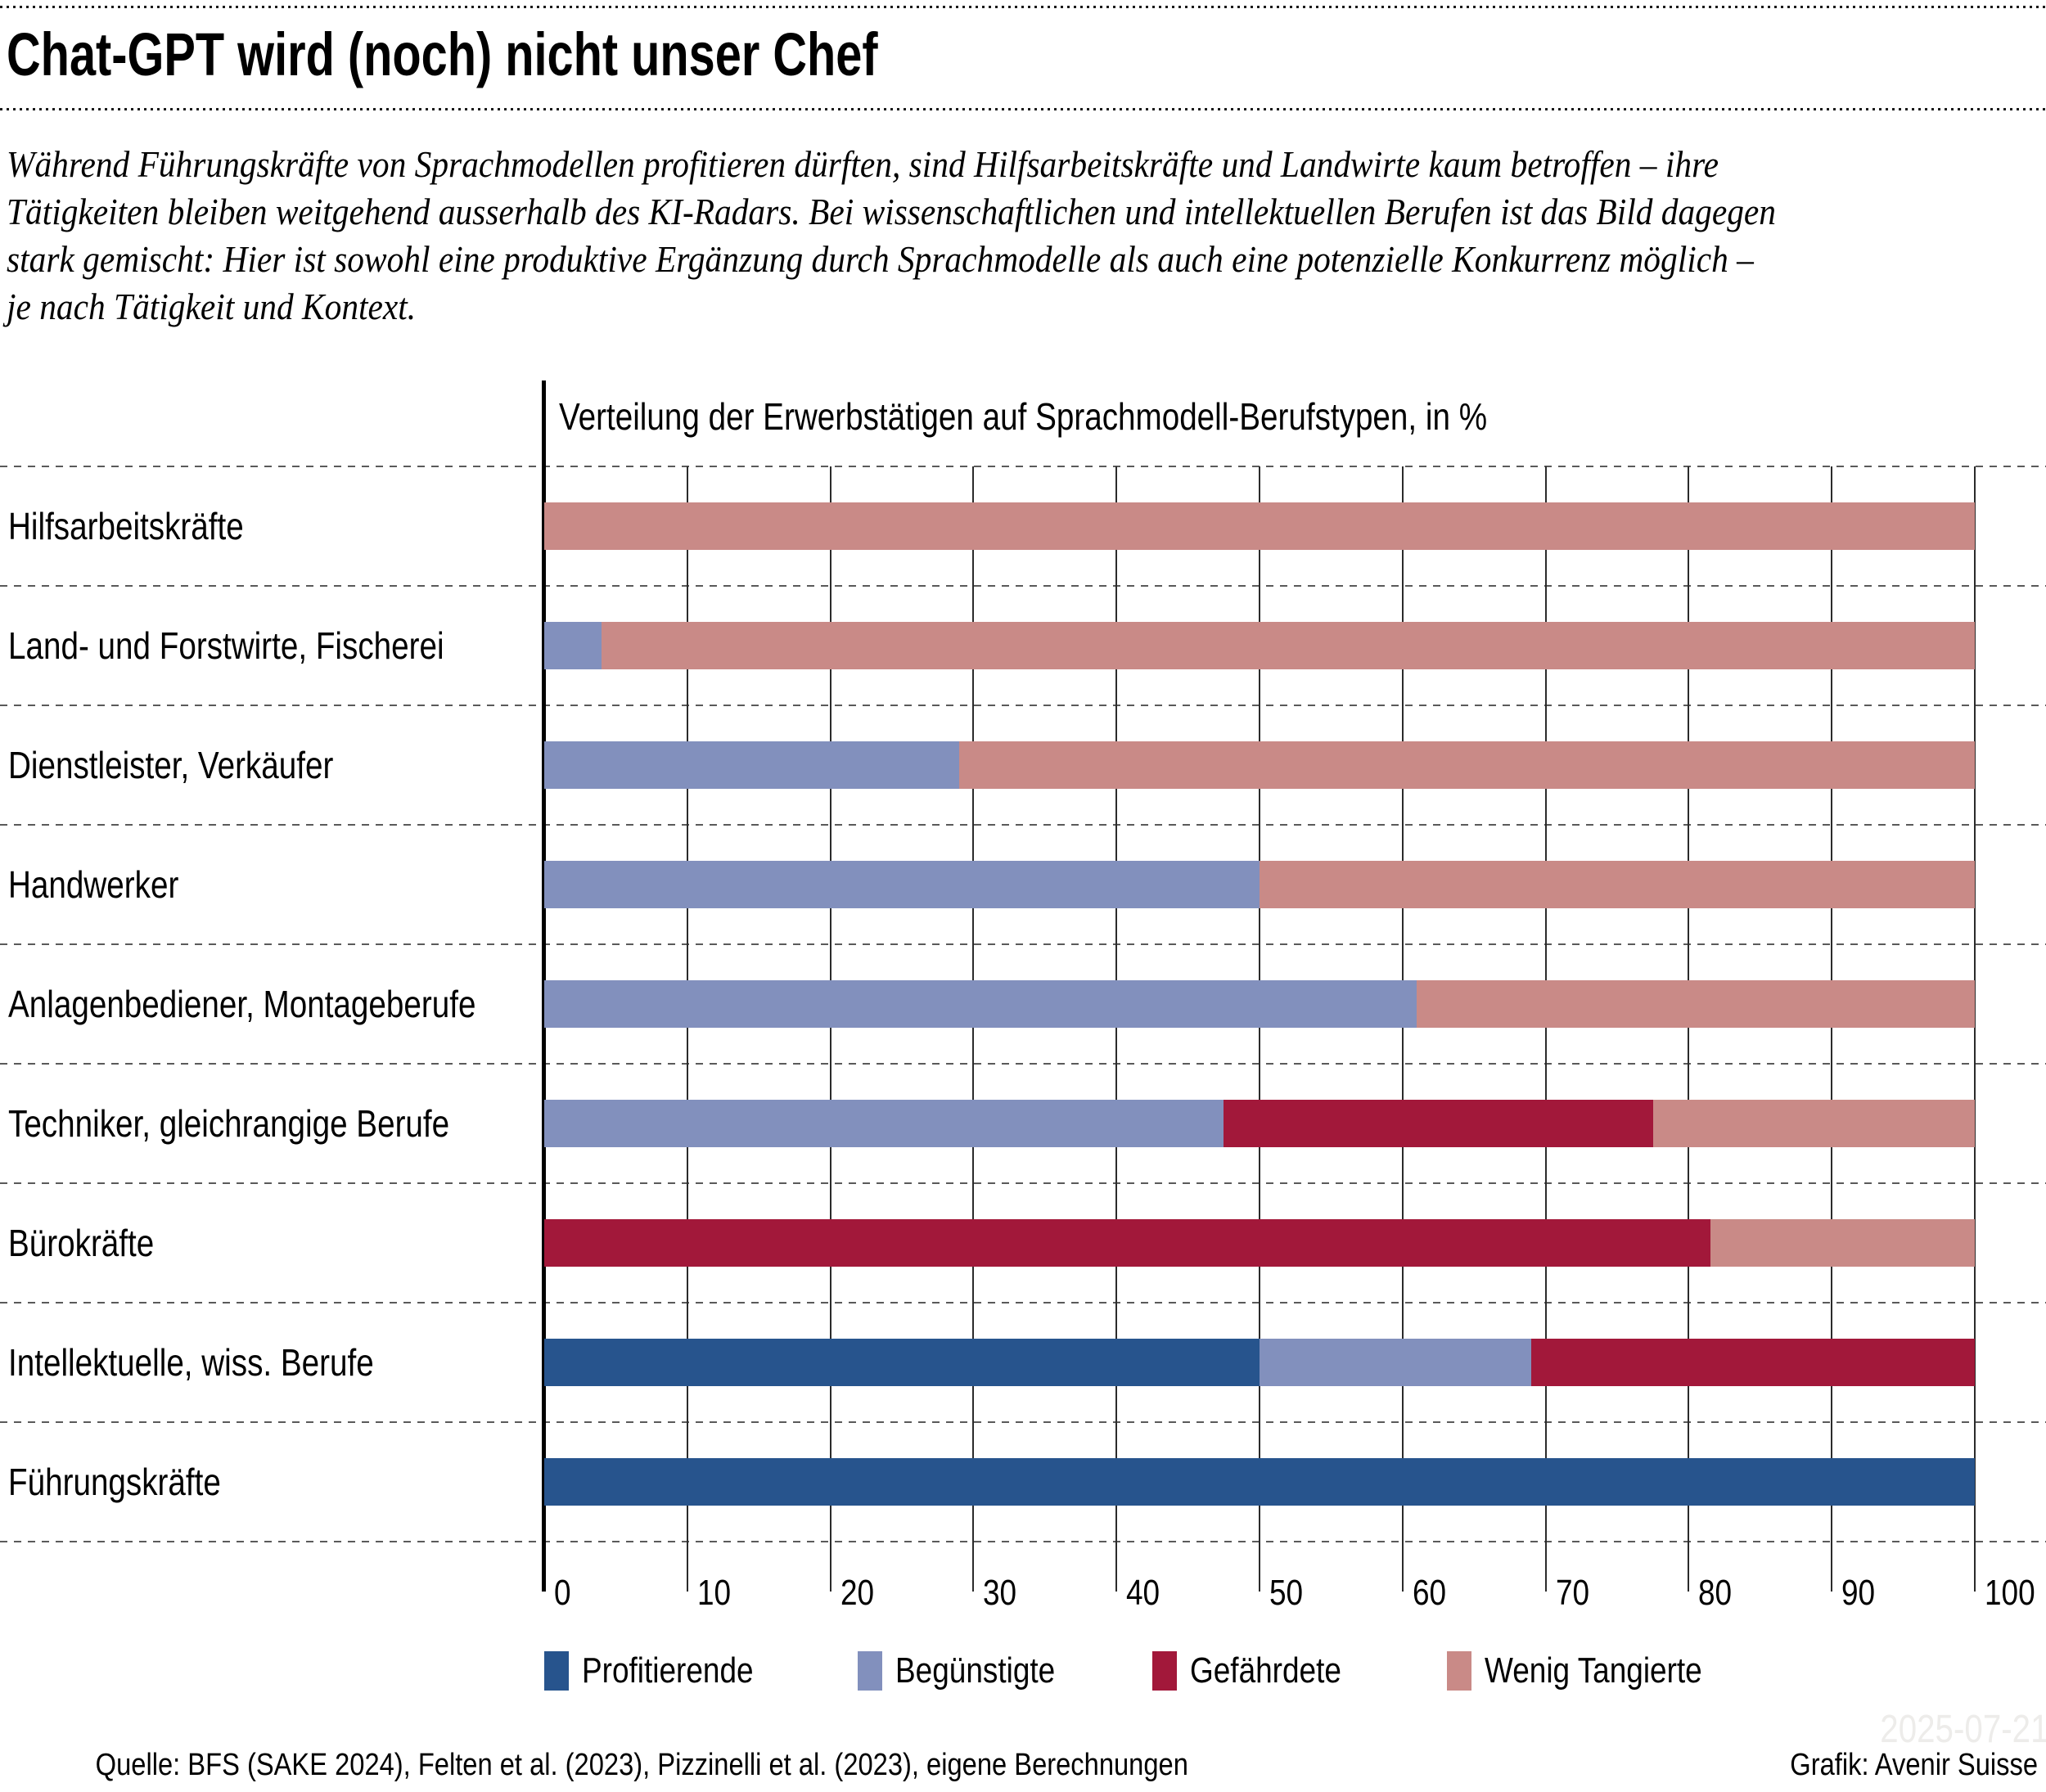 The height and width of the screenshot is (1792, 2046). I want to click on category-label: Anlagenbediener, Montageberufe, so click(242, 1004).